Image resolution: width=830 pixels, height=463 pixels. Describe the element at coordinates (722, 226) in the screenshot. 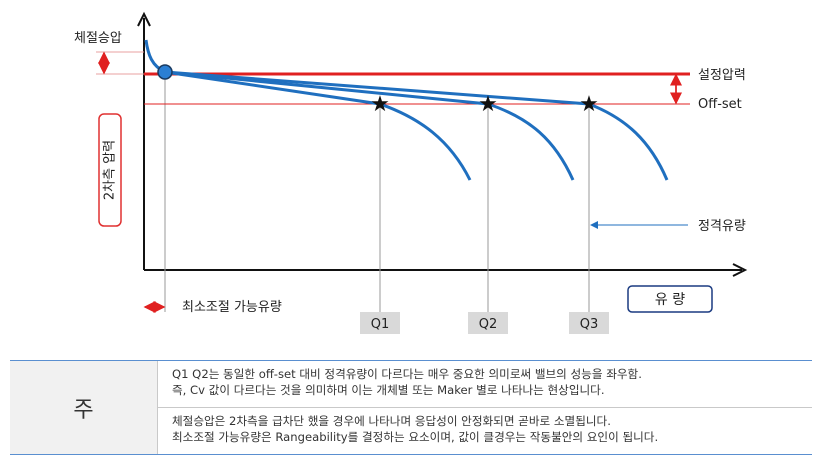

I see `rated-flow-label: 정격유량` at that location.